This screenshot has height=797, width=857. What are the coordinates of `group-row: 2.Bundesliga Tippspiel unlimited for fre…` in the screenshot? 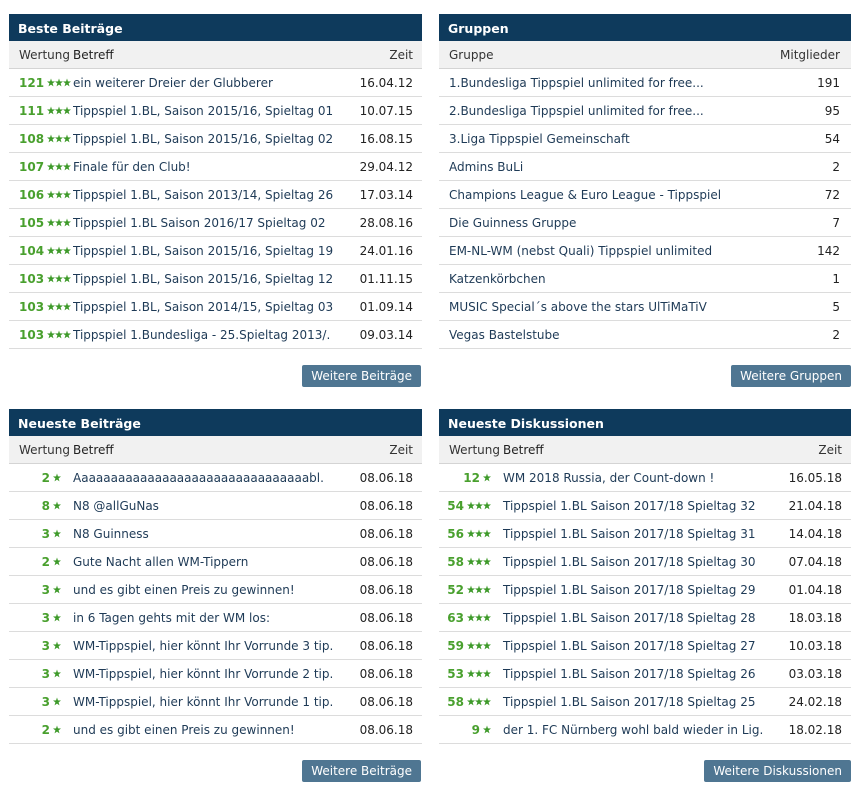 It's located at (645, 111).